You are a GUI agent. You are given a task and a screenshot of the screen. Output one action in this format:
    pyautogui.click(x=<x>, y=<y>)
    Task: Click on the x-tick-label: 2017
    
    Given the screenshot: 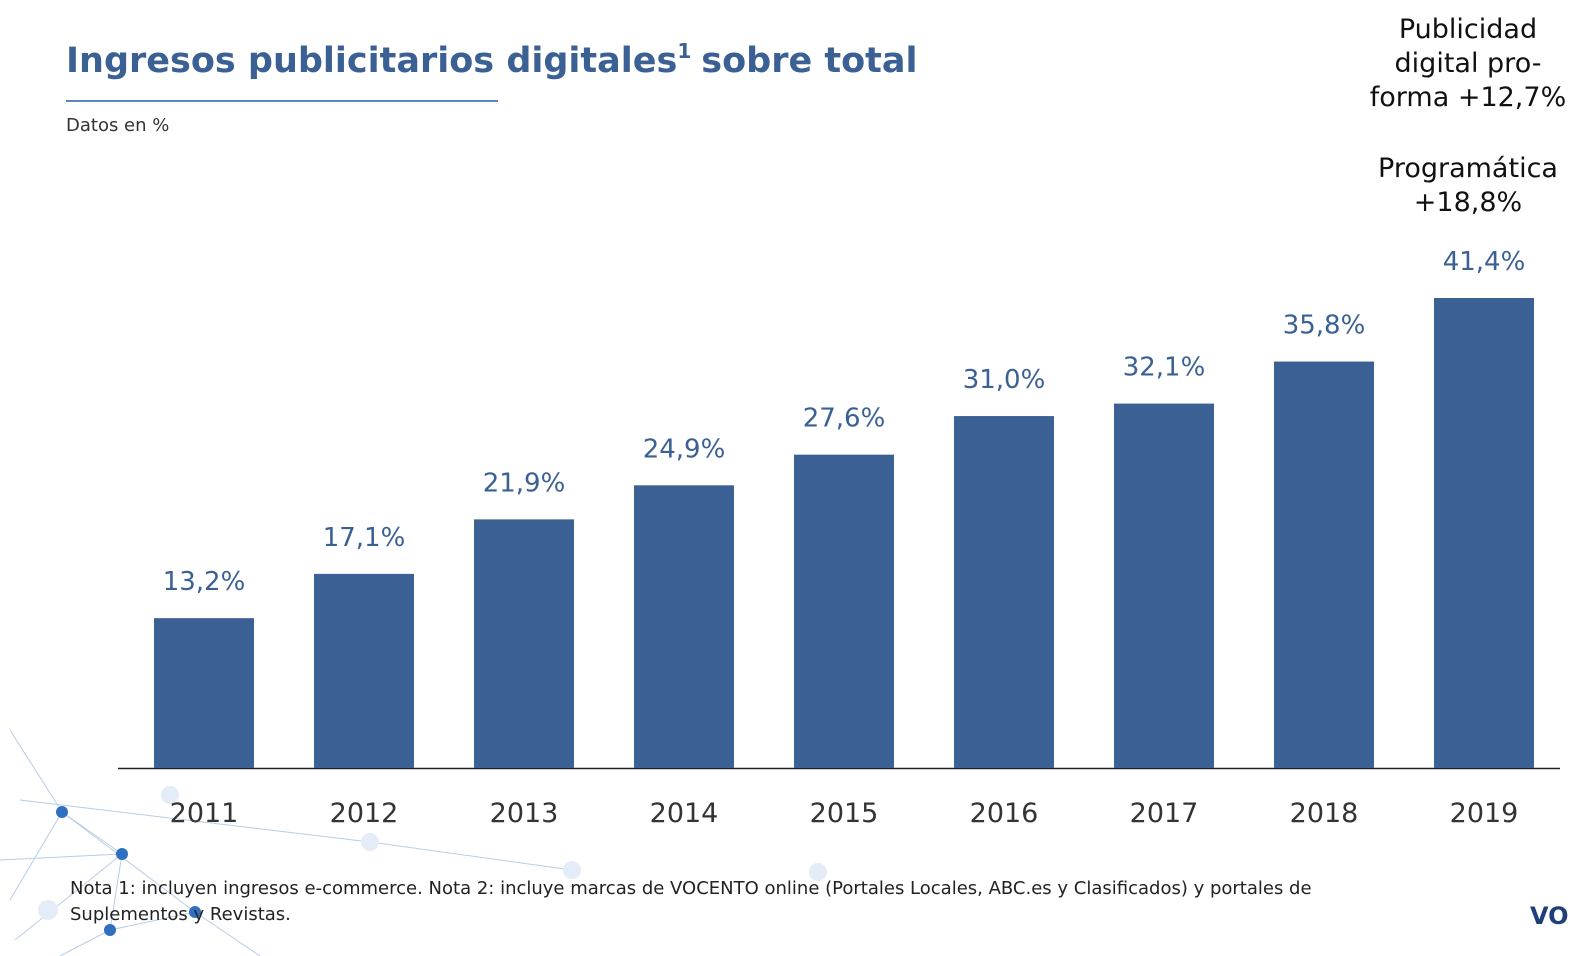 What is the action you would take?
    pyautogui.click(x=1164, y=813)
    